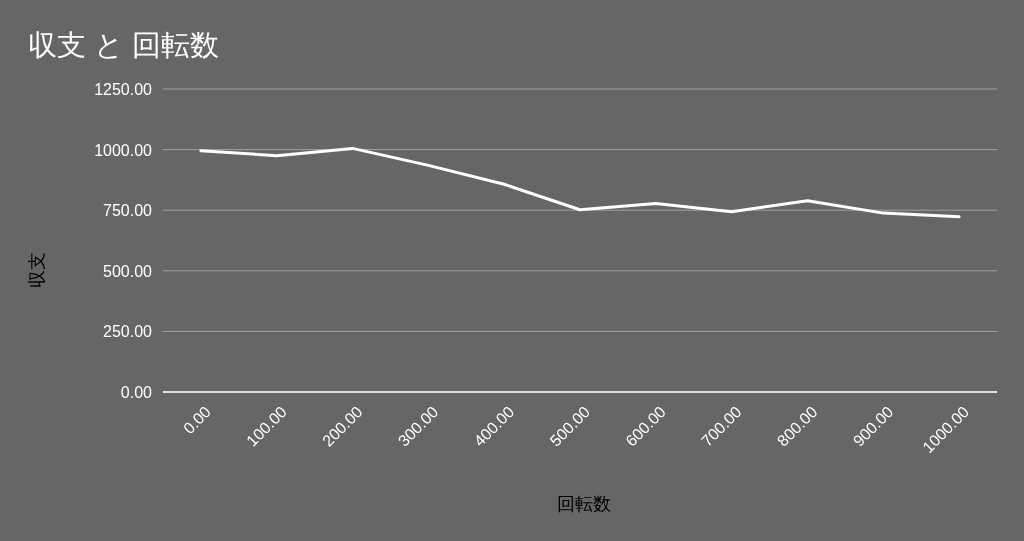  Describe the element at coordinates (123, 89) in the screenshot. I see `y-tick-label: 1250.00` at that location.